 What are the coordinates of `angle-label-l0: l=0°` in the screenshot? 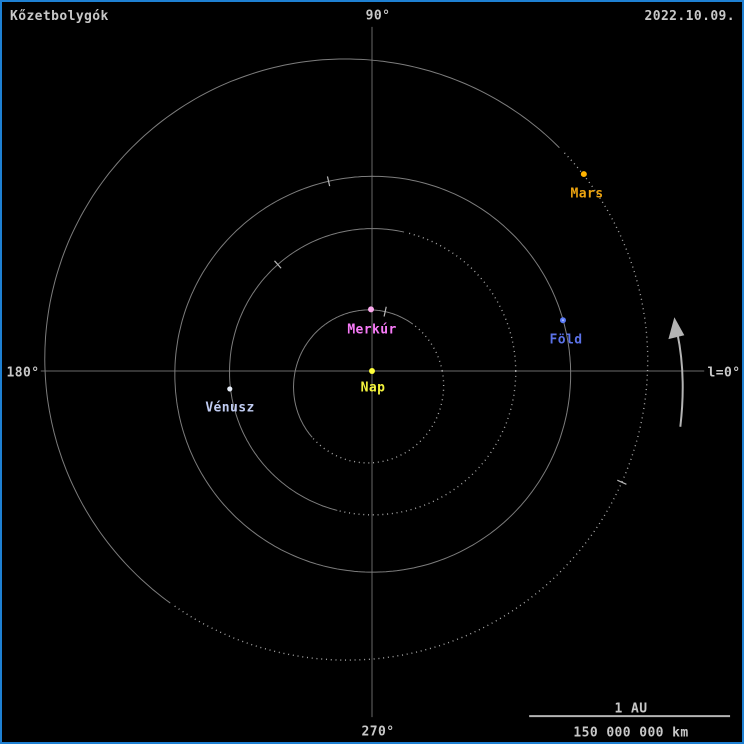 It's located at (724, 373).